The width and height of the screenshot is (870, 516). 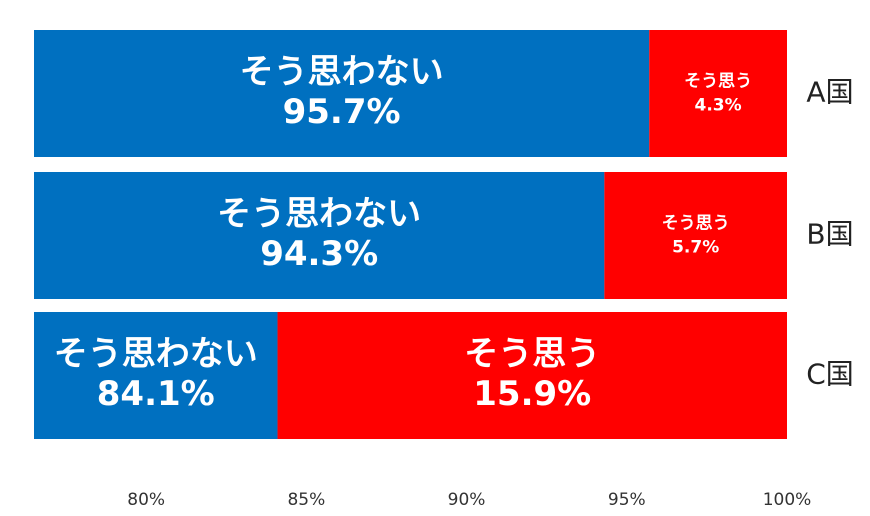 I want to click on category-label: B国, so click(x=829, y=234).